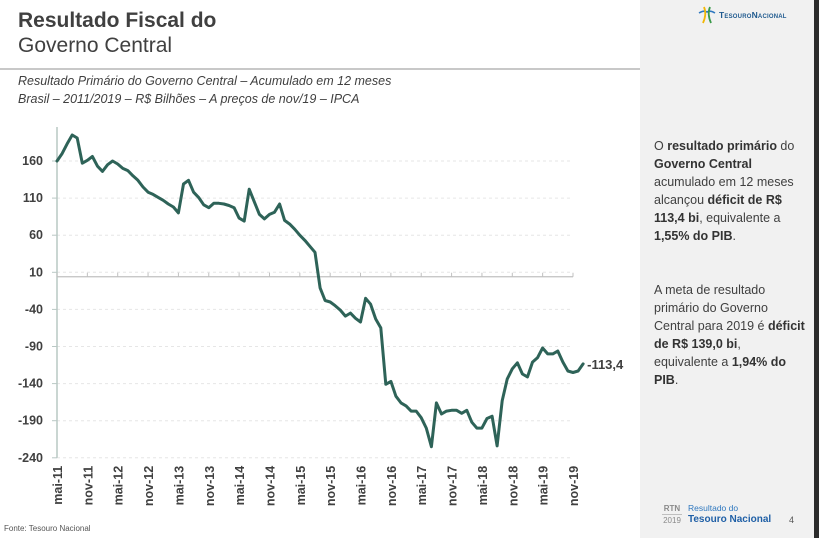 The width and height of the screenshot is (819, 538). Describe the element at coordinates (301, 486) in the screenshot. I see `x-tick-label: mai-15` at that location.